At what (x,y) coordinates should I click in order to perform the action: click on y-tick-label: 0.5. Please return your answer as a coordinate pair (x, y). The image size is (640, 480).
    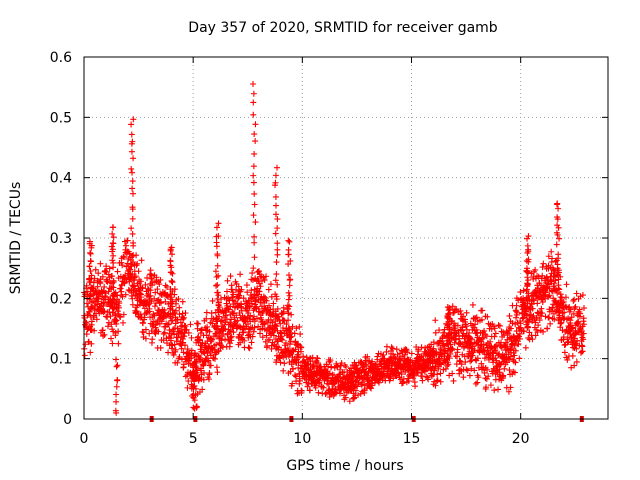
    Looking at the image, I should click on (61, 118).